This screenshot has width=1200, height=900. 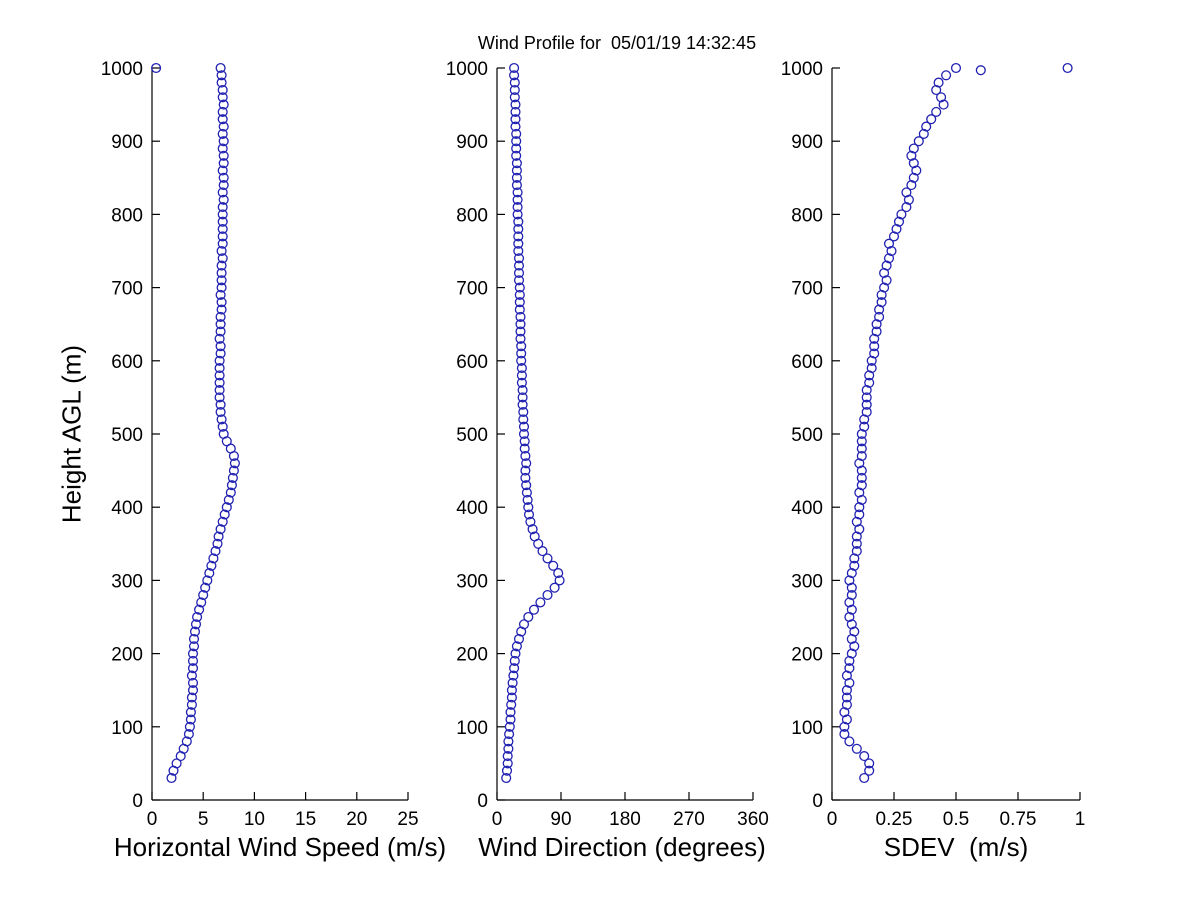 What do you see at coordinates (356, 819) in the screenshot?
I see `x-tick-label: 20` at bounding box center [356, 819].